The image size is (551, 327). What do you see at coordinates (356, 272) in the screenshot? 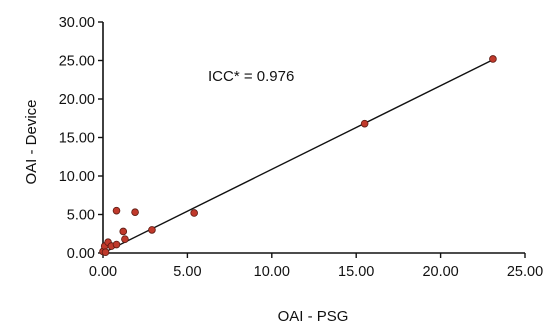
I see `x-tick-label: 15.00` at bounding box center [356, 272].